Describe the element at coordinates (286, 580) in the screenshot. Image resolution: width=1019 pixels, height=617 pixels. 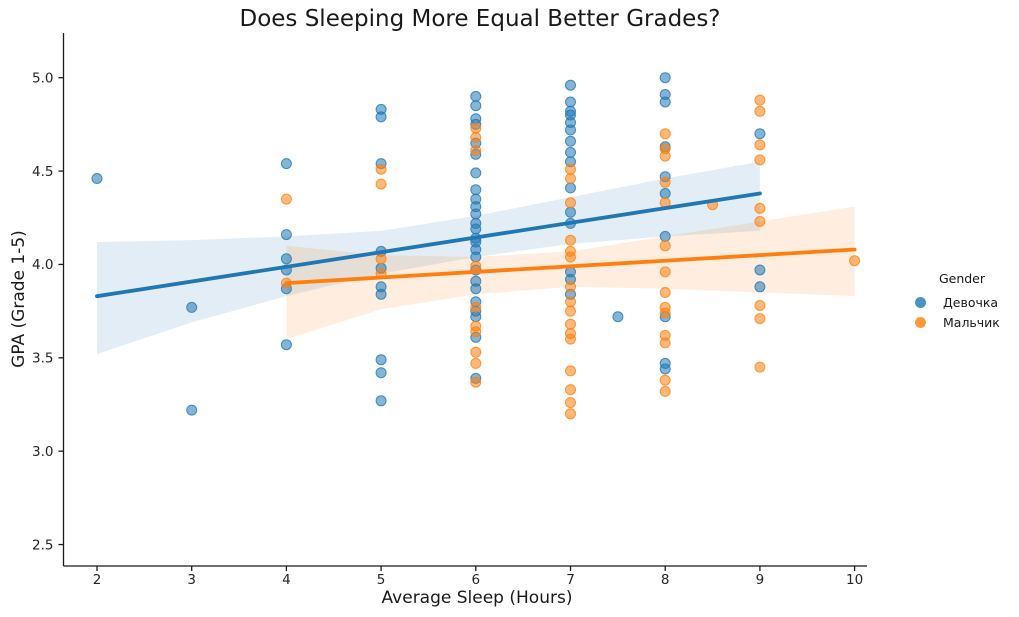
I see `x-tick-label: 4` at that location.